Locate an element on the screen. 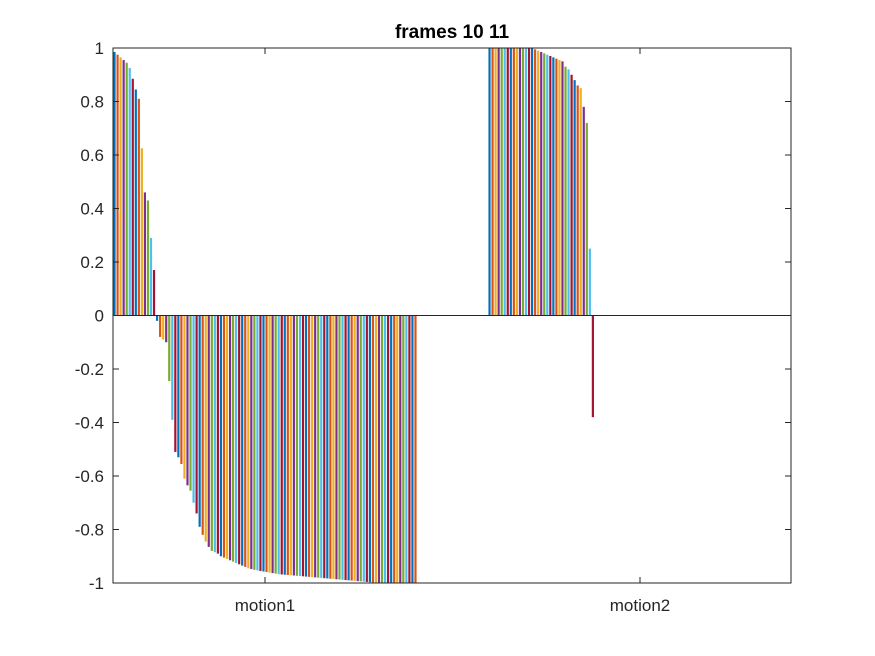 The image size is (875, 656). x-tick-label: motion1 is located at coordinates (265, 605).